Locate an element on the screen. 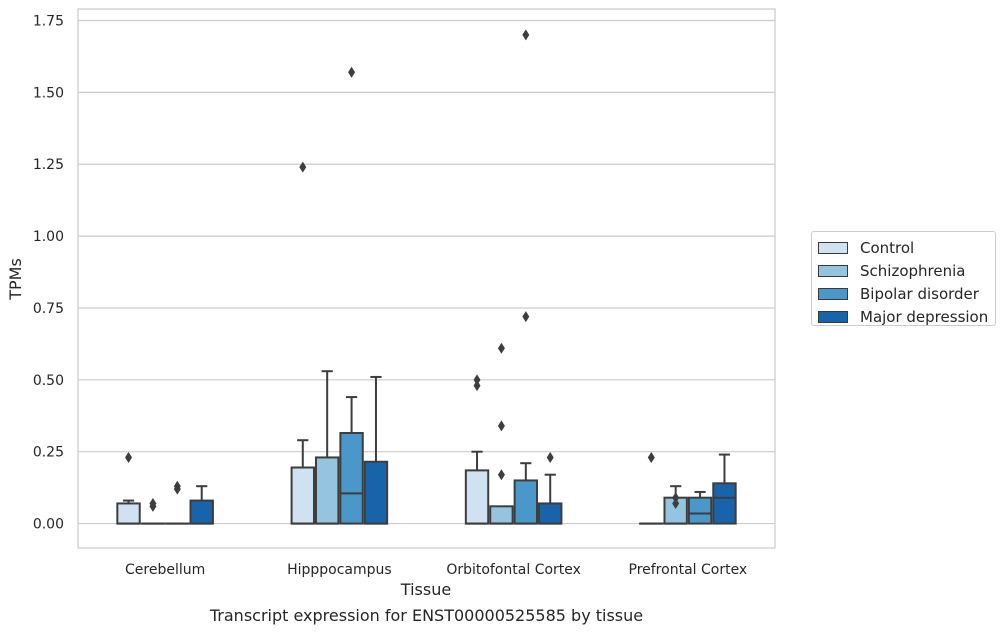  legend-swatch-schizophrenia is located at coordinates (833, 270).